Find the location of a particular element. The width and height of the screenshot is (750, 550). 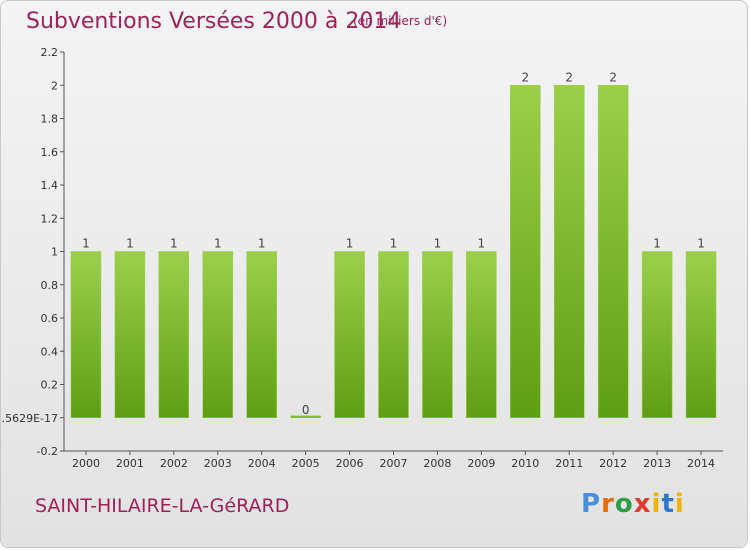

brand-letter: t is located at coordinates (668, 504).